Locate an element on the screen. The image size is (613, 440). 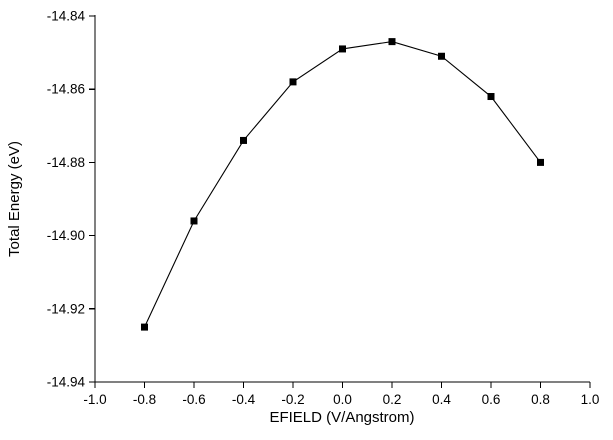
x-tick-label: -0.4 is located at coordinates (244, 399).